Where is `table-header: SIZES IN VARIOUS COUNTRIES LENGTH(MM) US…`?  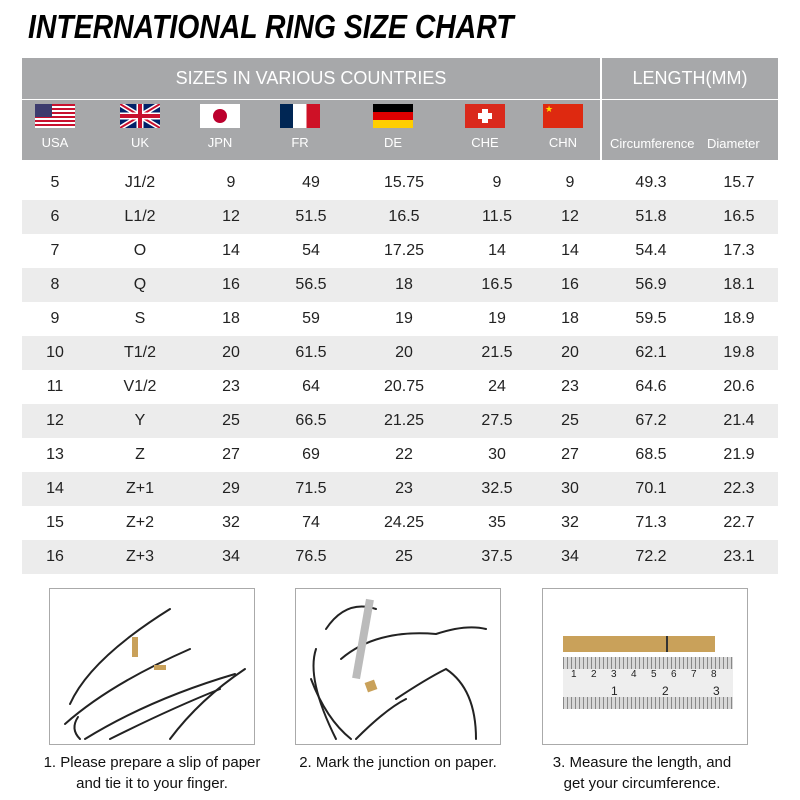
table-header: SIZES IN VARIOUS COUNTRIES LENGTH(MM) US… is located at coordinates (400, 109).